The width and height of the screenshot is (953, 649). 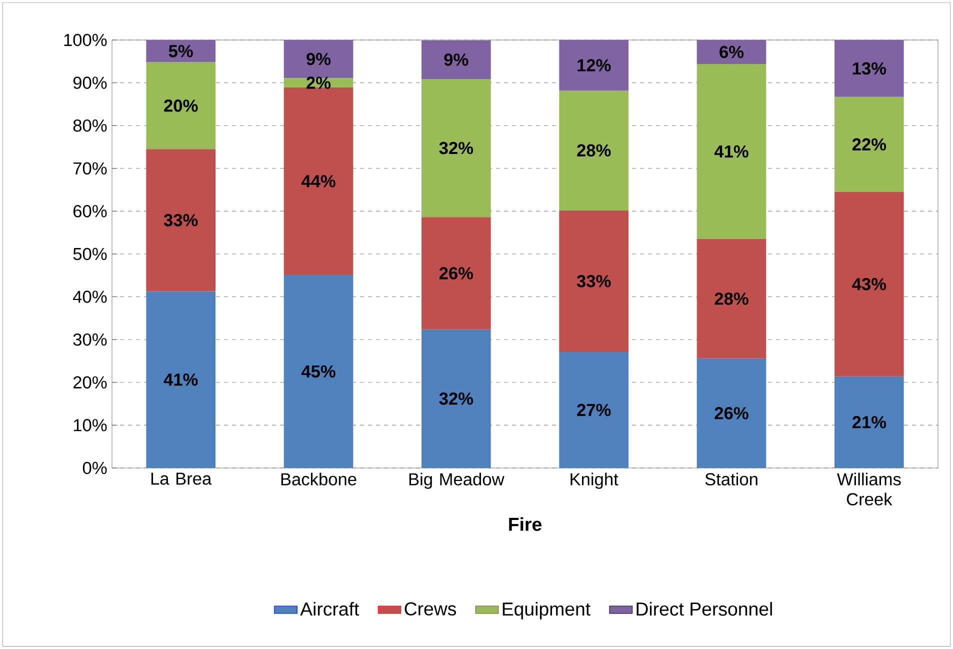 I want to click on legend-label: Equipment, so click(x=546, y=611).